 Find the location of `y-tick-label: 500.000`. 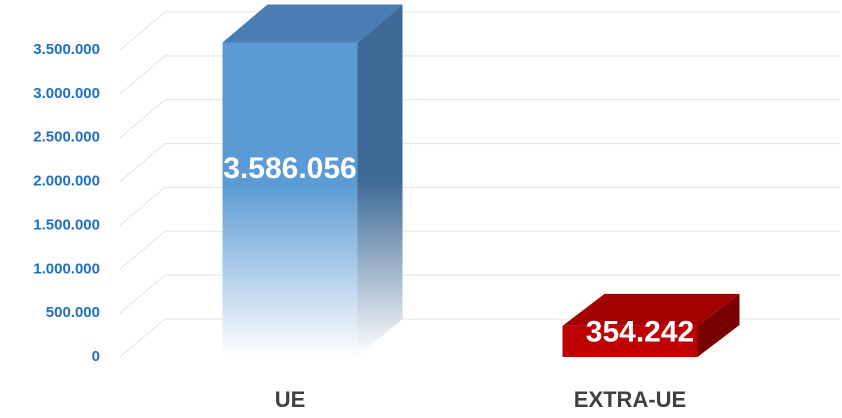

y-tick-label: 500.000 is located at coordinates (73, 312).